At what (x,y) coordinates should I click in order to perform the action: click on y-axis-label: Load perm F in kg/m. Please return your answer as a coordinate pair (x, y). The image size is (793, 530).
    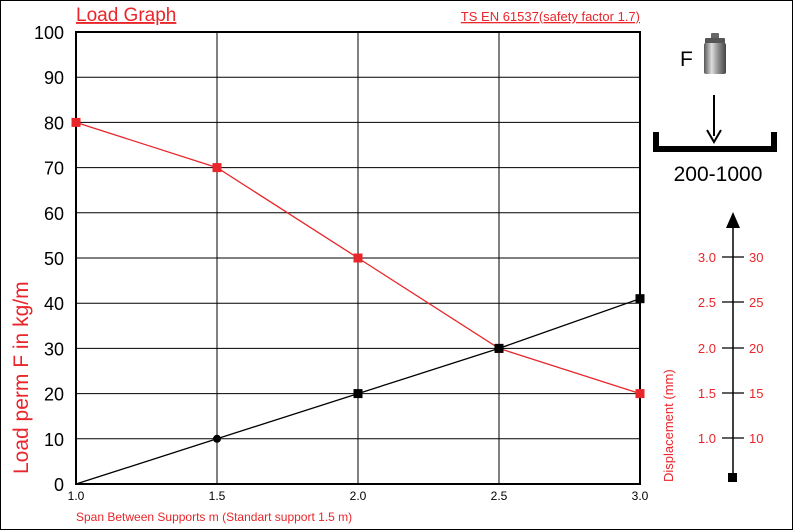
    Looking at the image, I should click on (21, 377).